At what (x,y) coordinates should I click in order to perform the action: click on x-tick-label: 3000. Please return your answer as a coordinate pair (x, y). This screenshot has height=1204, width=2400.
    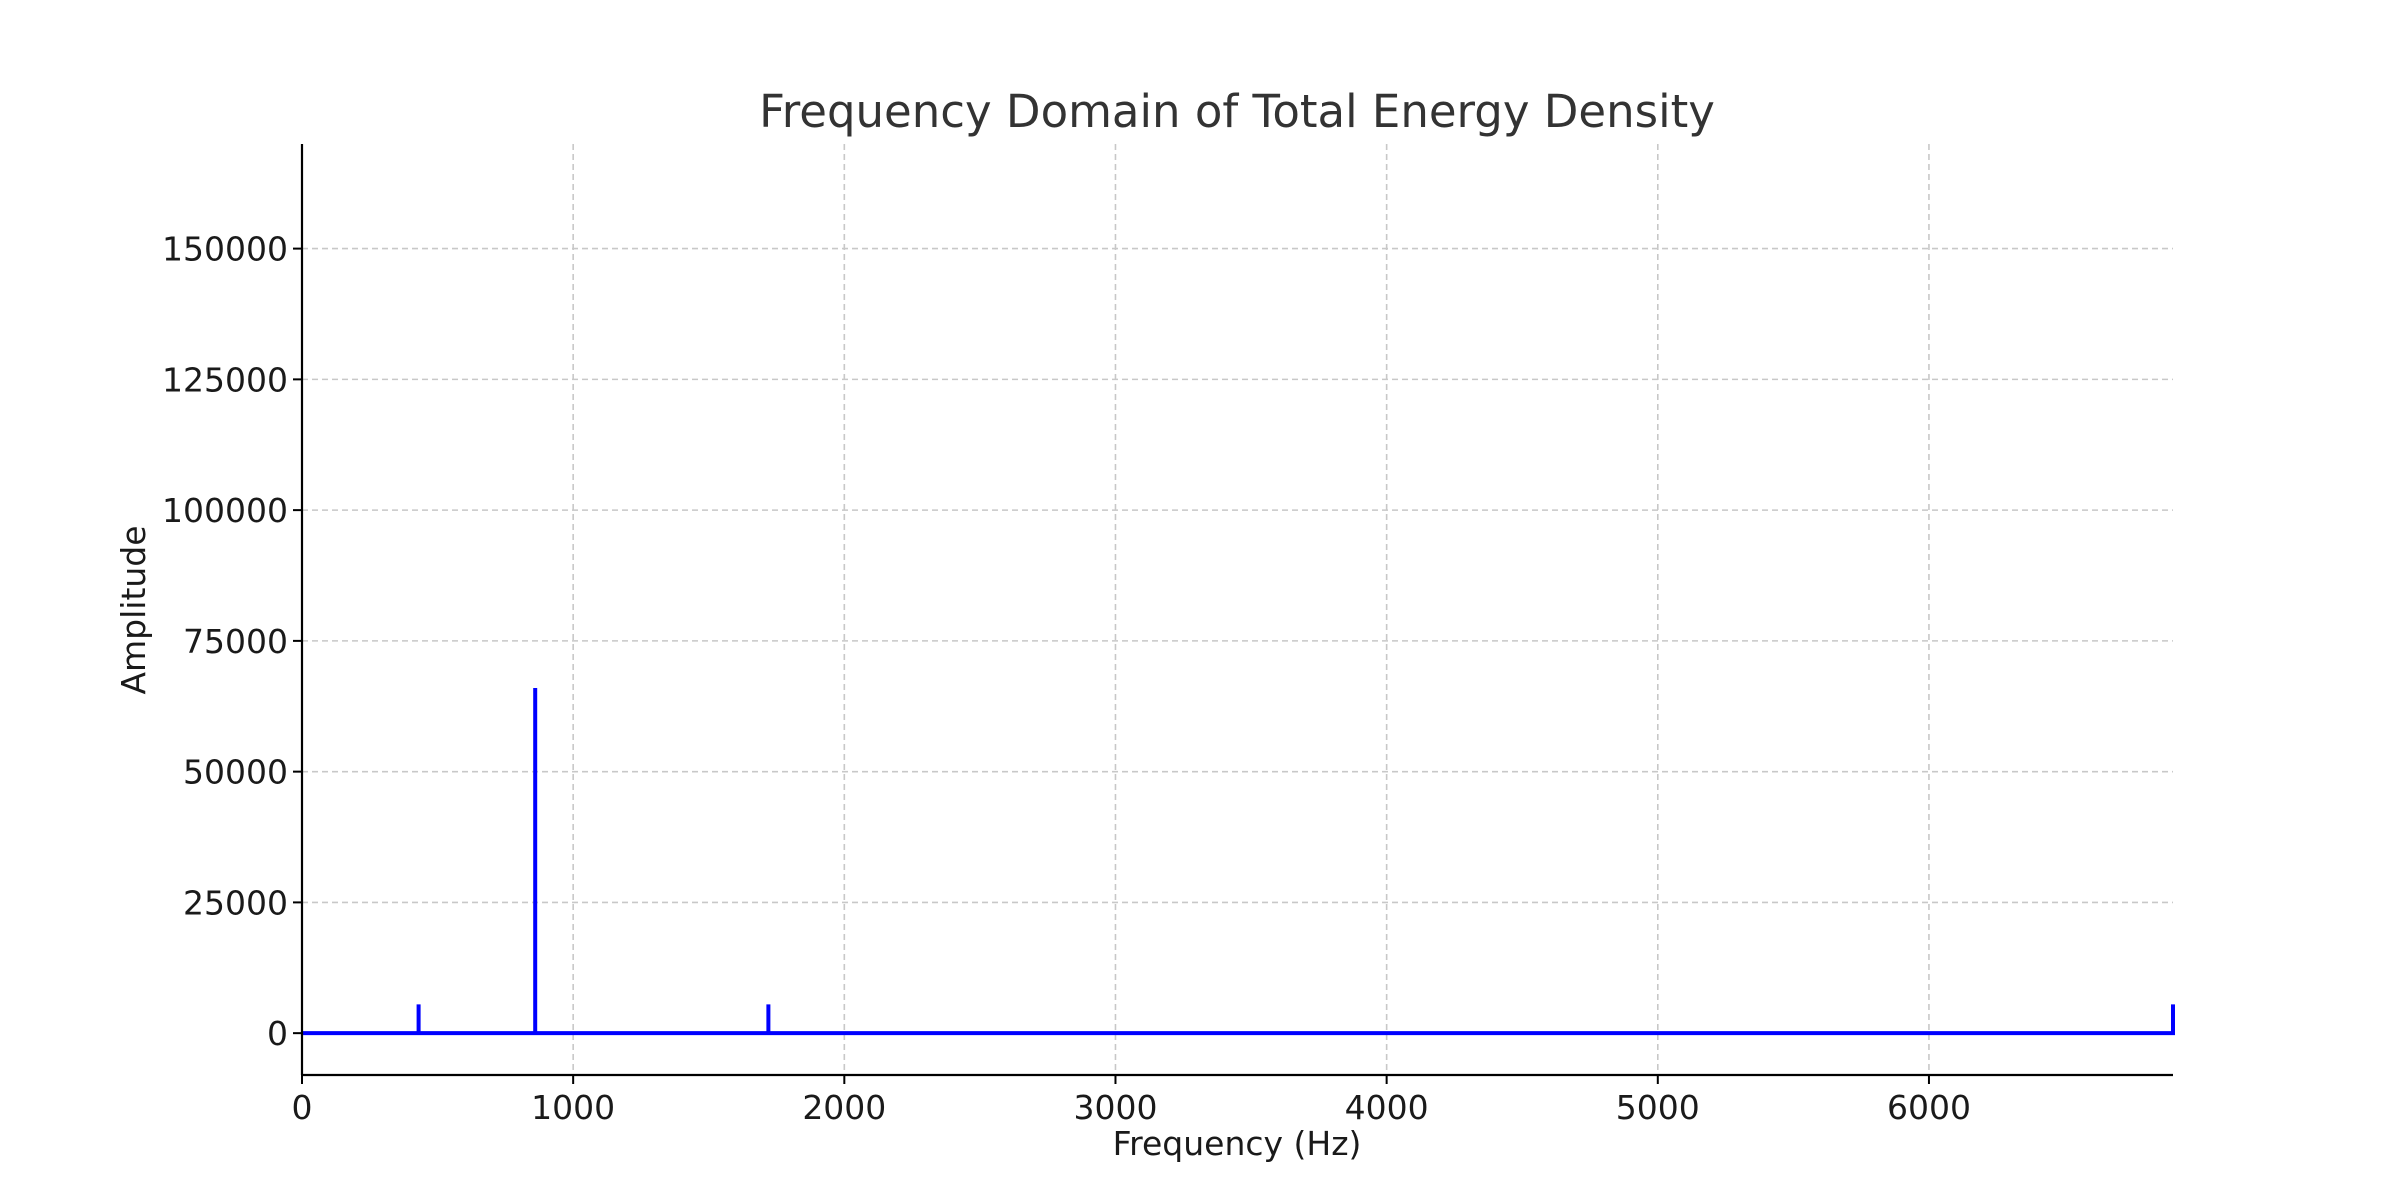
    Looking at the image, I should click on (1115, 1107).